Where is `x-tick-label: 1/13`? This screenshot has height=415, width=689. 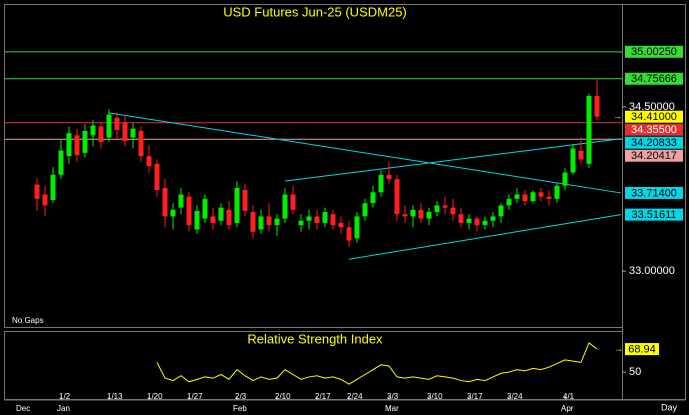 x-tick-label: 1/13 is located at coordinates (115, 396).